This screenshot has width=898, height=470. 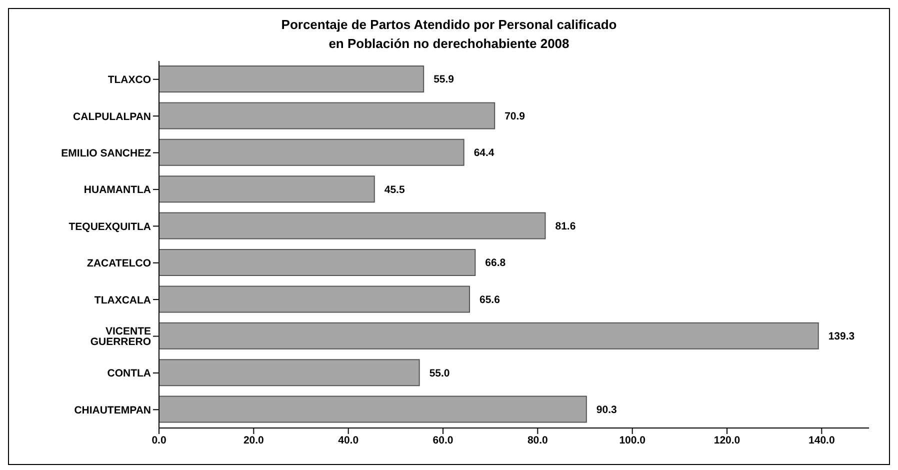 What do you see at coordinates (120, 337) in the screenshot?
I see `y-tick-label: VICENTE GUERRERO` at bounding box center [120, 337].